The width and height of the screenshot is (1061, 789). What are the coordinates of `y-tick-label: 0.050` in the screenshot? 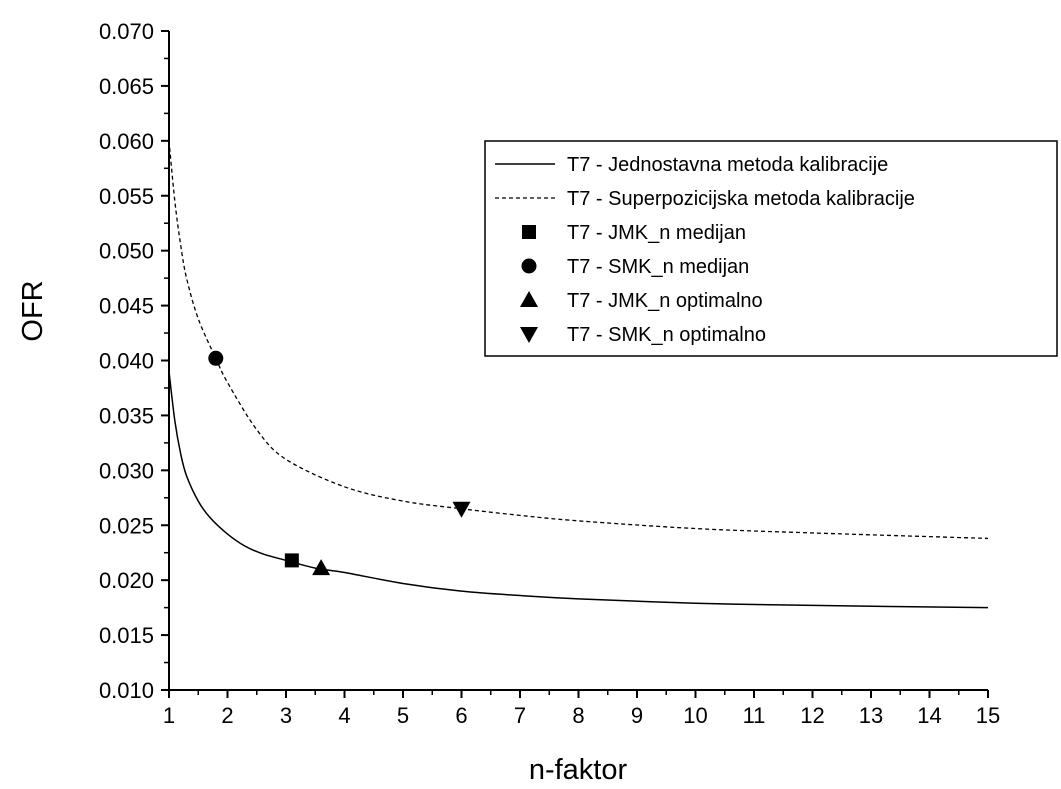 It's located at (126, 251).